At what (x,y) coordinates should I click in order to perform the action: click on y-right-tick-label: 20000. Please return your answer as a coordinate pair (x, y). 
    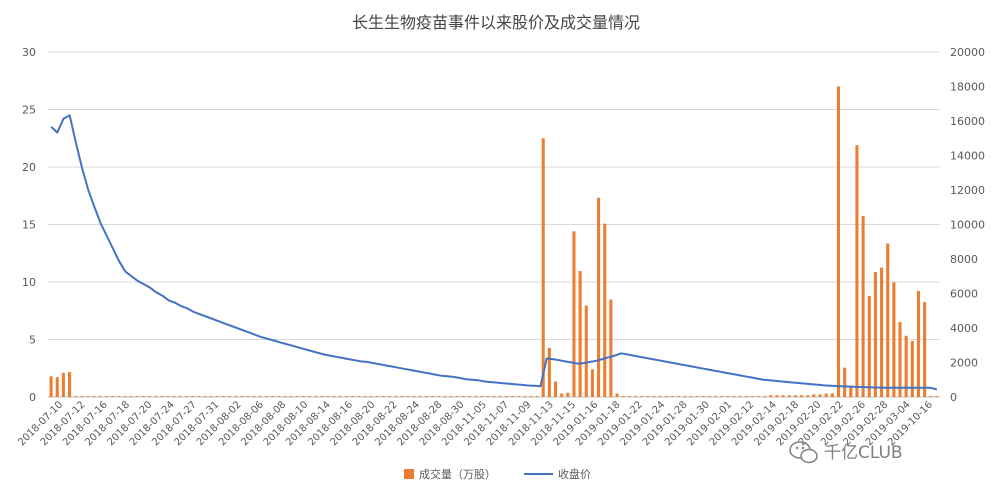
    Looking at the image, I should click on (967, 52).